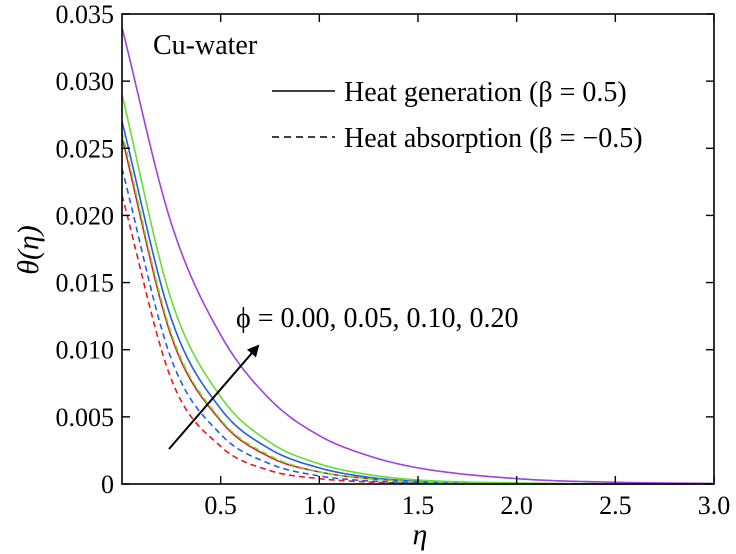  I want to click on y-axis-title: θ(η), so click(28, 250).